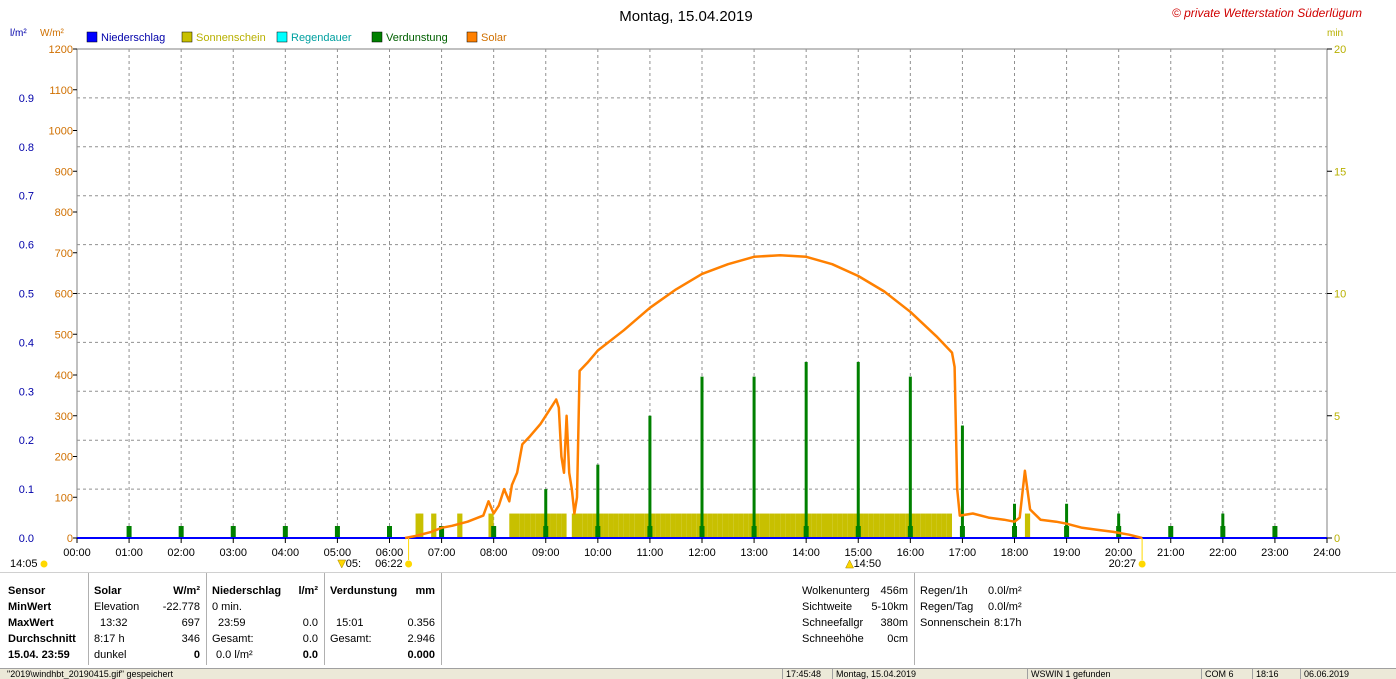 This screenshot has height=679, width=1396. What do you see at coordinates (196, 655) in the screenshot?
I see `solar-current-value: 0` at bounding box center [196, 655].